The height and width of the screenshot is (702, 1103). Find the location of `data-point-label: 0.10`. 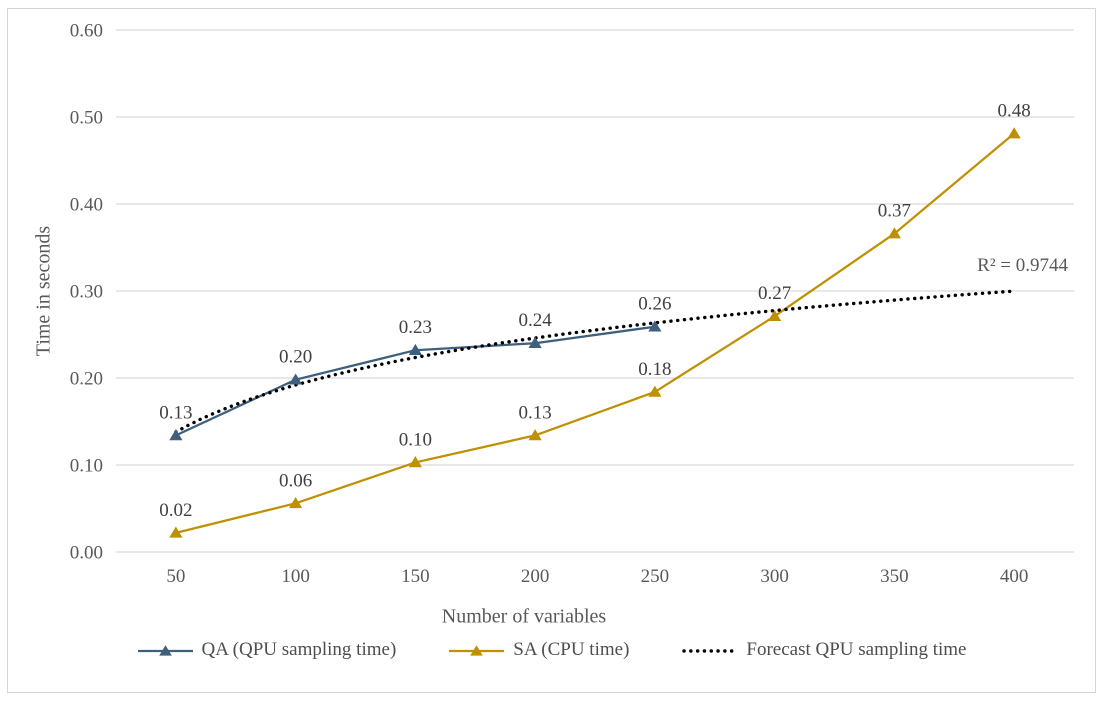

data-point-label: 0.10 is located at coordinates (415, 439).